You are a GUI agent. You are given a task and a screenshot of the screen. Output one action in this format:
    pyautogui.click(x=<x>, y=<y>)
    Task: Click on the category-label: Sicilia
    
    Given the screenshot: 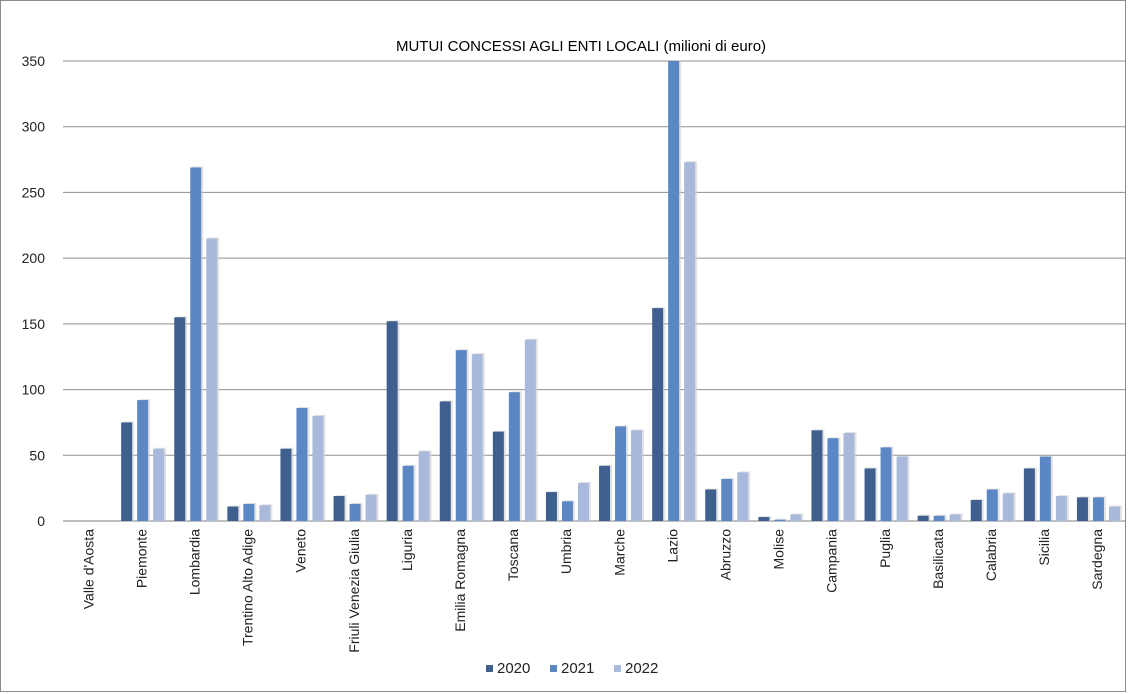 What is the action you would take?
    pyautogui.click(x=1044, y=547)
    